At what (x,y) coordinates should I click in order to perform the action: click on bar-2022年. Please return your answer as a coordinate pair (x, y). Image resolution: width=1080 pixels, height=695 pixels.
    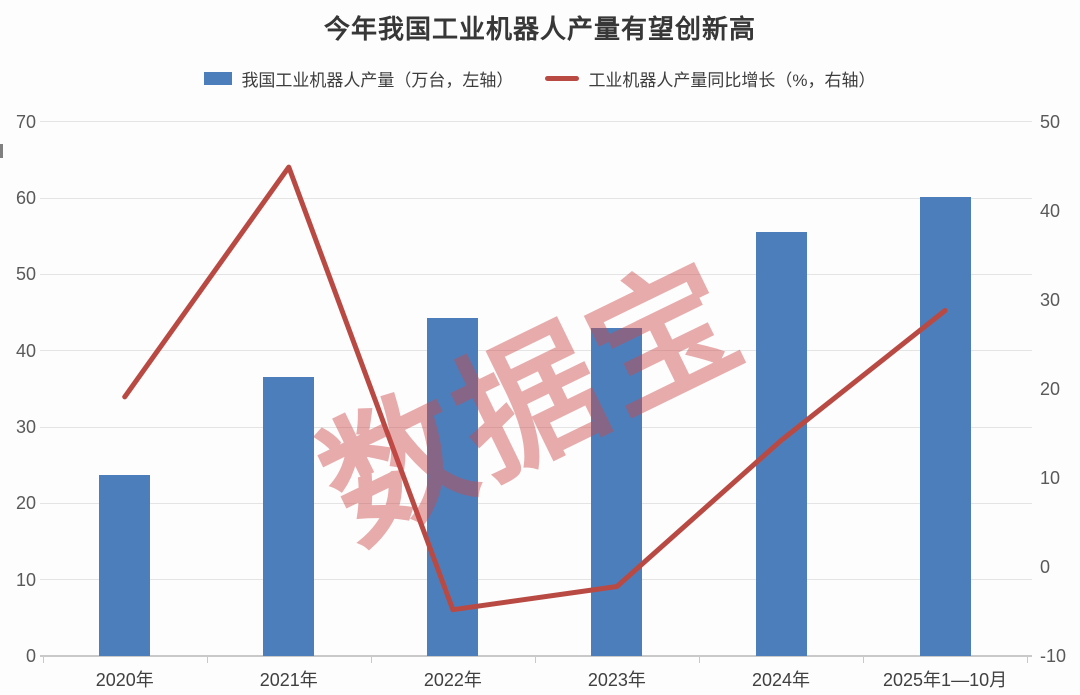
    Looking at the image, I should click on (453, 486).